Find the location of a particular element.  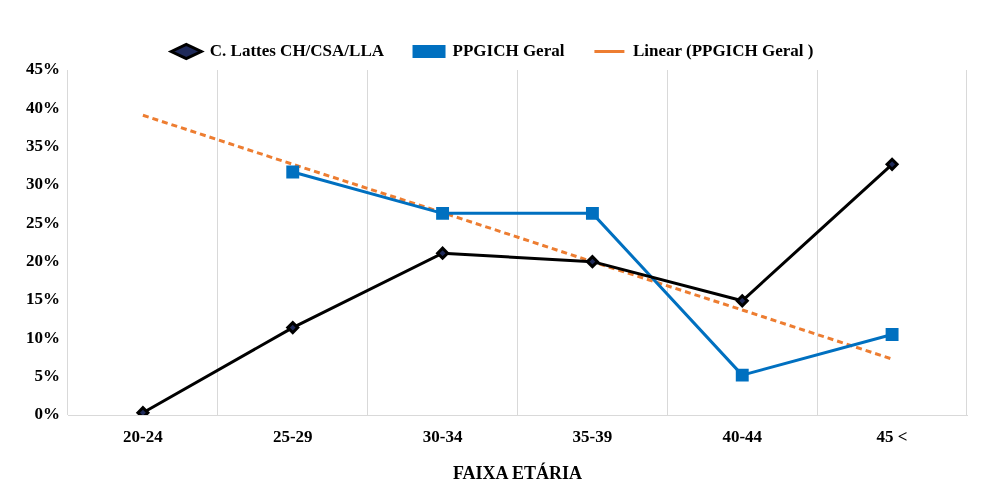

y-tick-label: 0% is located at coordinates (47, 414).